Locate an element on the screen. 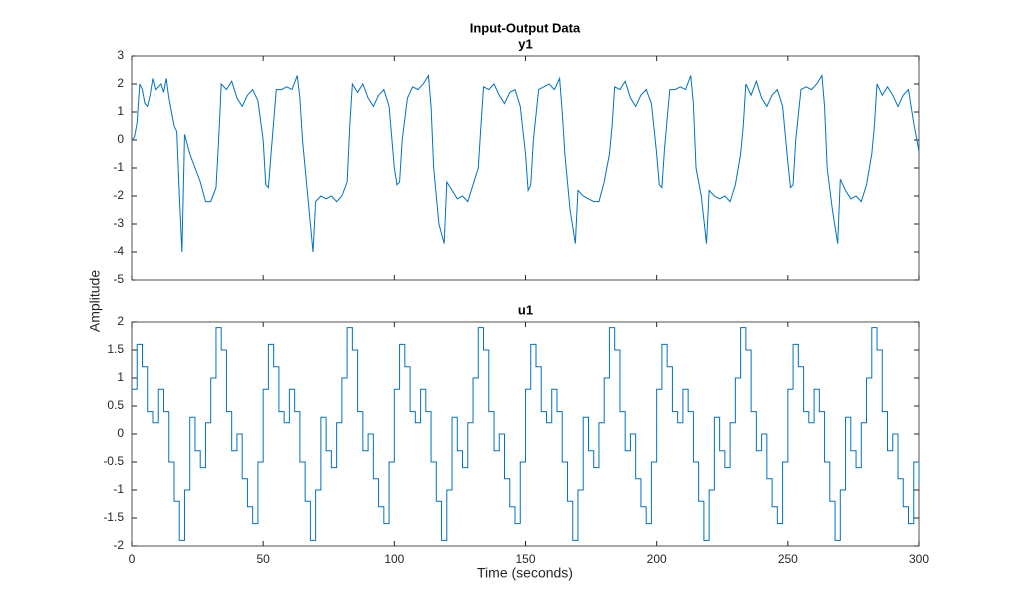 The image size is (1018, 613). x-axis-label: Time (seconds) is located at coordinates (525, 573).